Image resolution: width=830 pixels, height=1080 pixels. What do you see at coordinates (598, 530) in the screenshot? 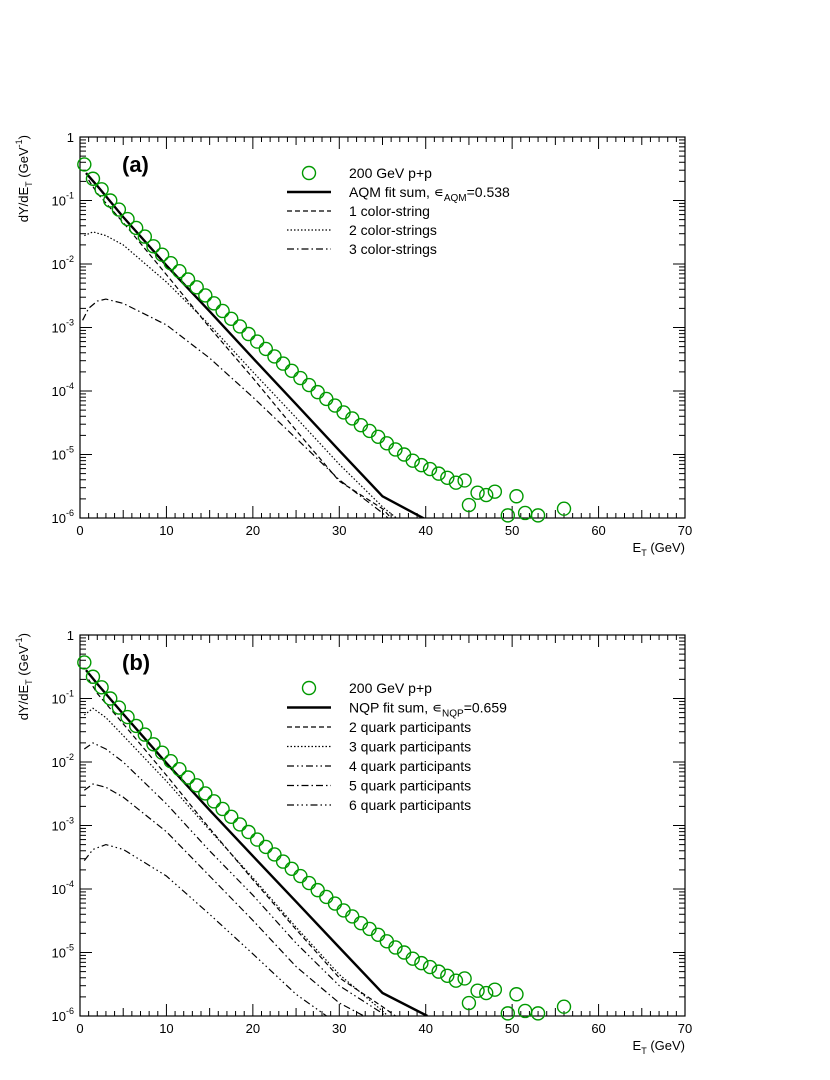
I see `x-tick-label: 60` at bounding box center [598, 530].